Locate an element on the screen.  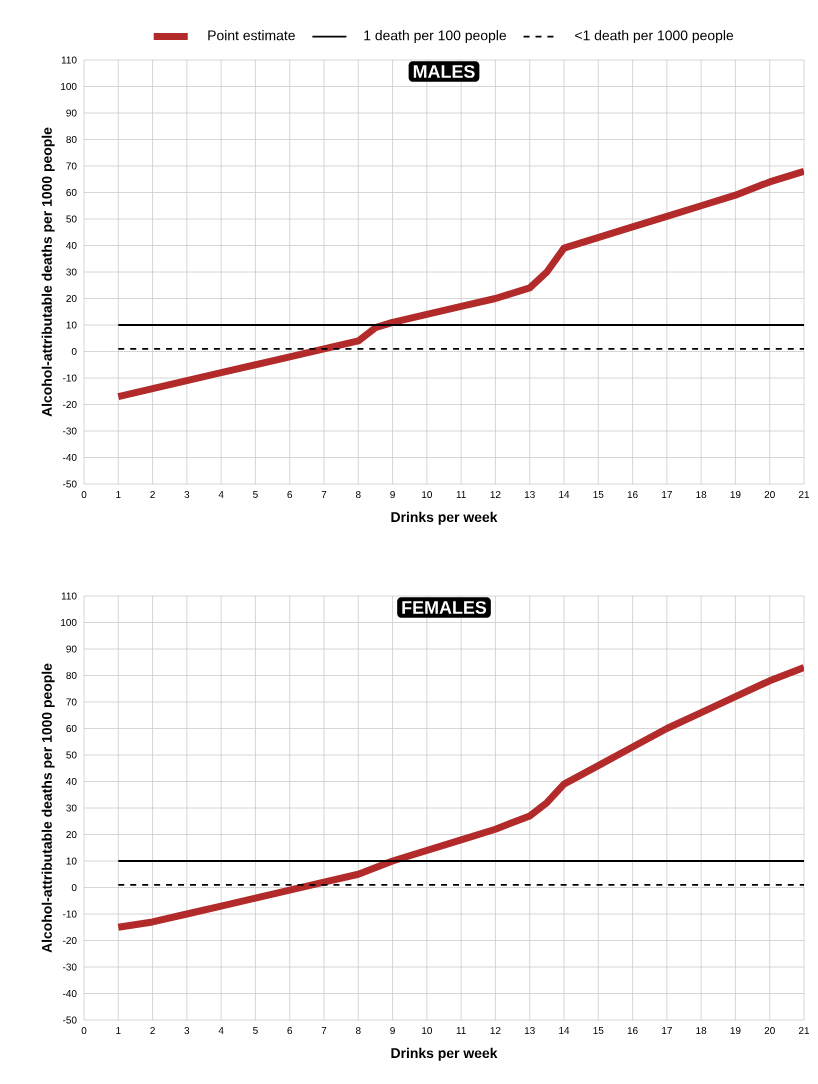
chart-title: MALES is located at coordinates (444, 71).